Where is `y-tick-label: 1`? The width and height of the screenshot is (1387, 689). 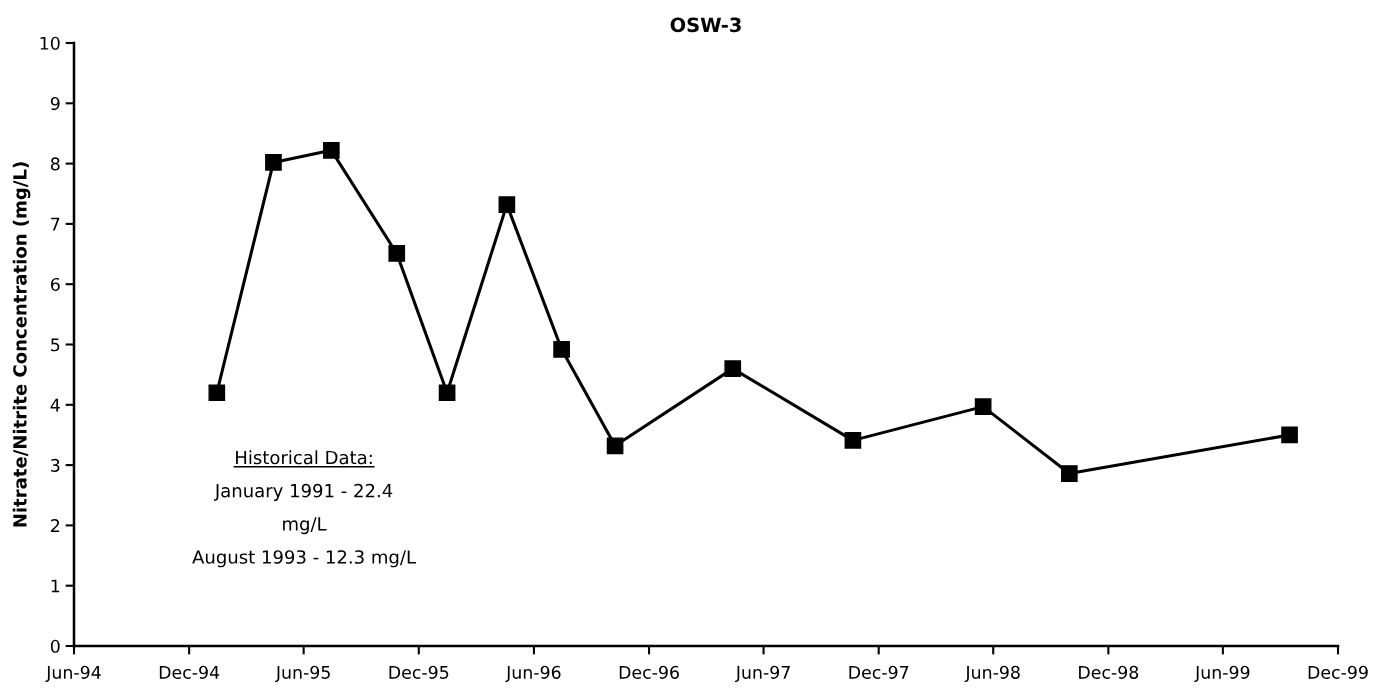
y-tick-label: 1 is located at coordinates (55, 586).